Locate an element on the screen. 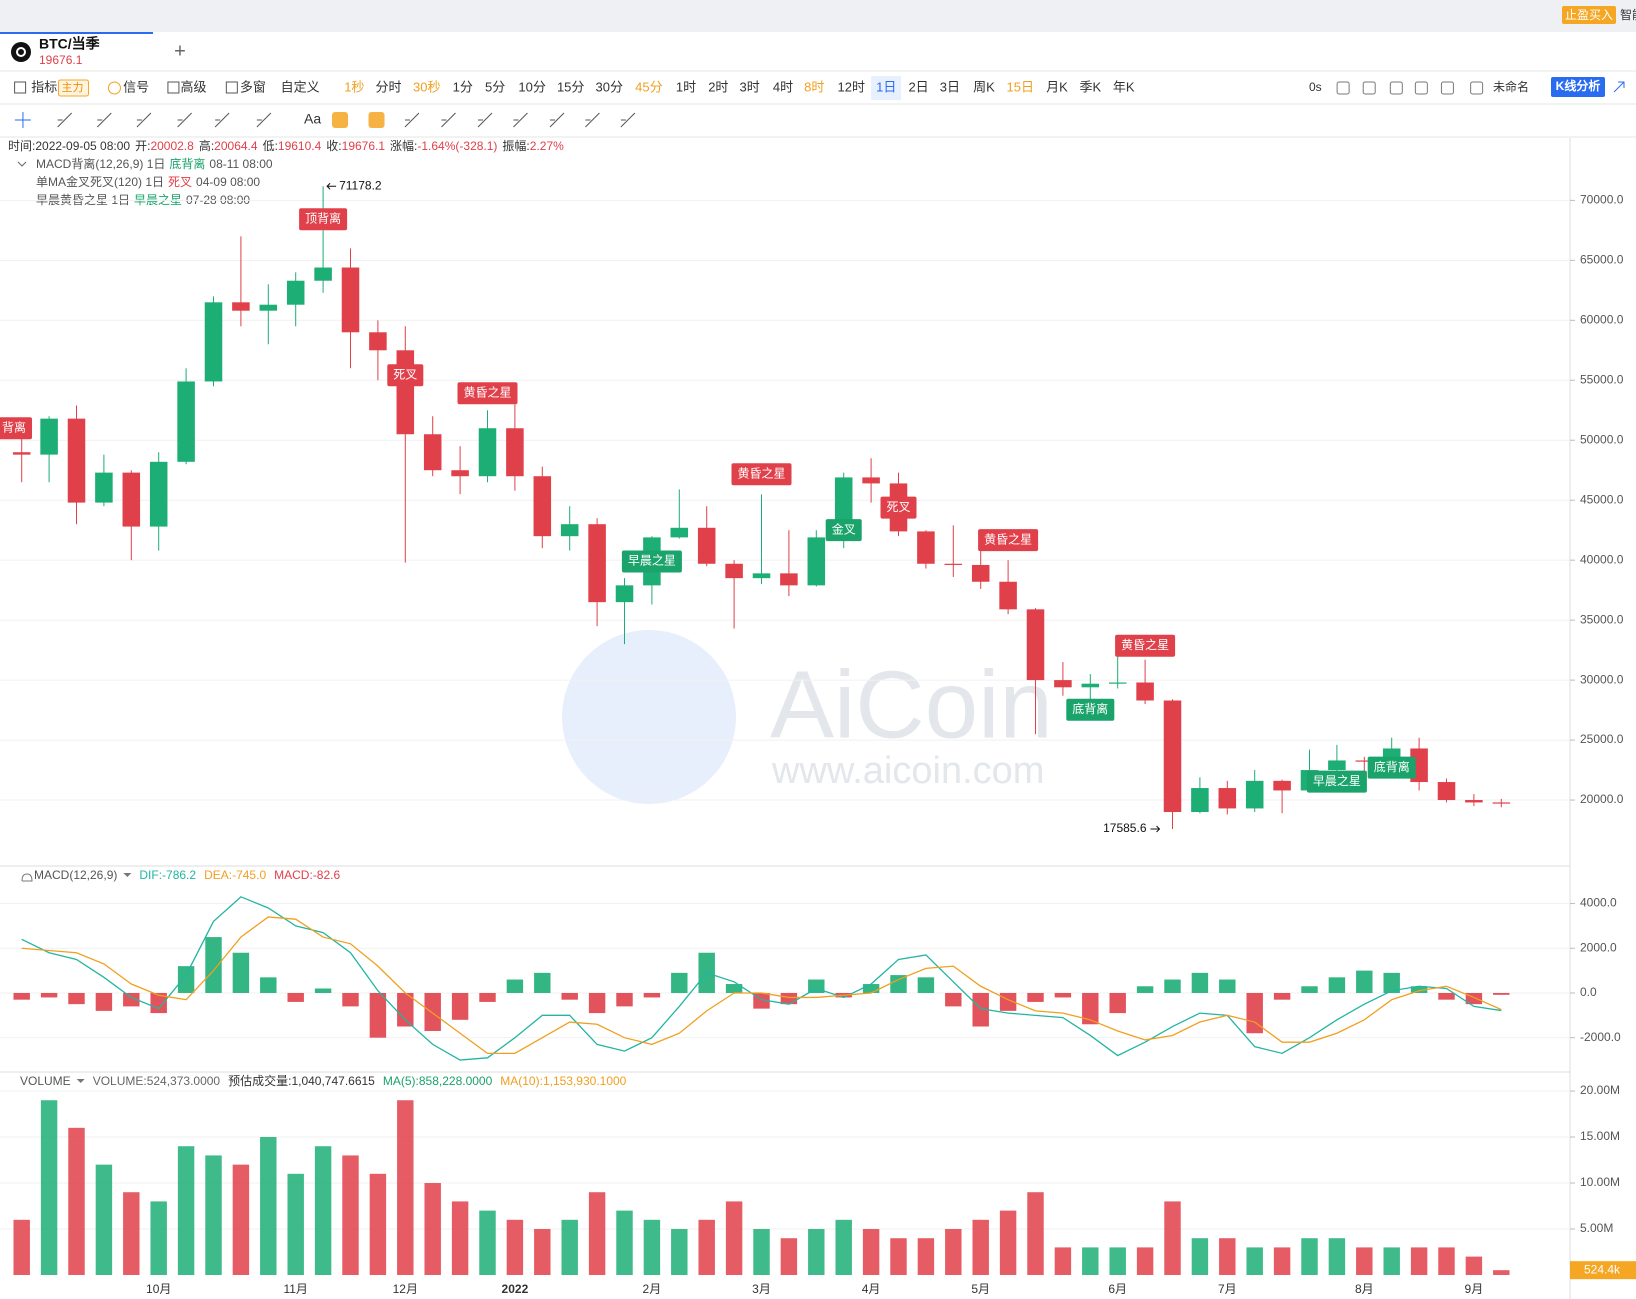 Image resolution: width=1636 pixels, height=1299 pixels. toolbar-item: 10分 is located at coordinates (531, 86).